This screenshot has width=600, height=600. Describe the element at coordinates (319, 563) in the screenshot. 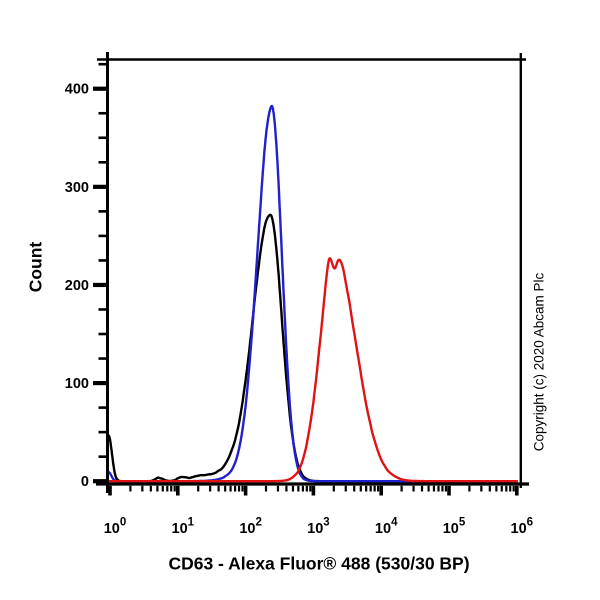

I see `x-axis-title: CD63 - Alexa Fluor® 488 (530/30 BP)` at that location.